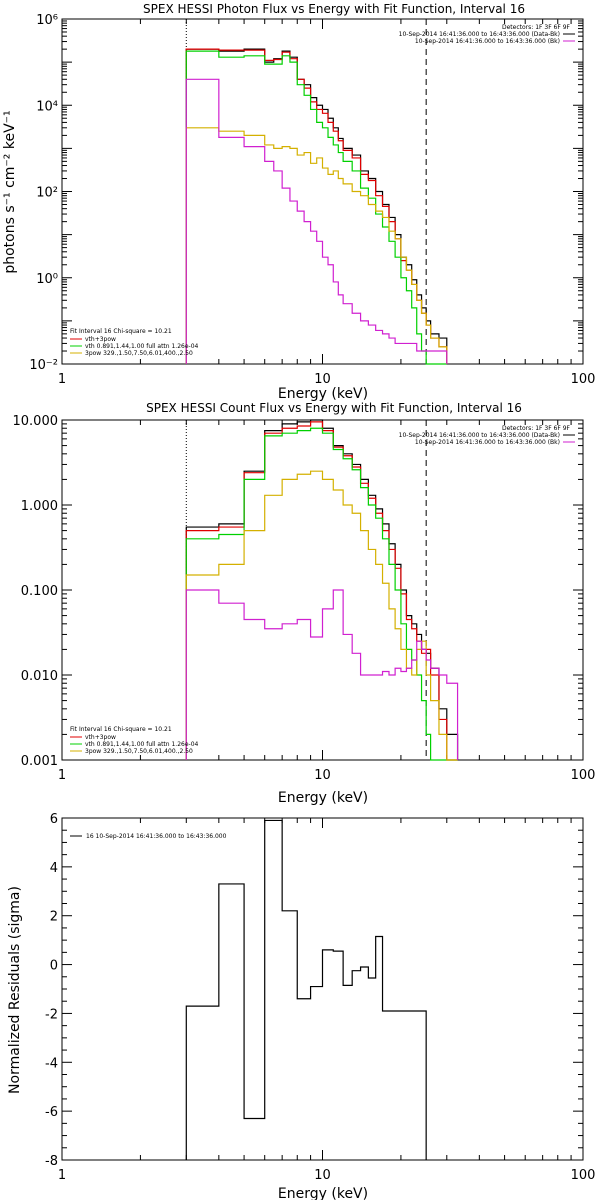 Image resolution: width=600 pixels, height=1200 pixels. What do you see at coordinates (39, 591) in the screenshot?
I see `y-tick-label: 0.100` at bounding box center [39, 591].